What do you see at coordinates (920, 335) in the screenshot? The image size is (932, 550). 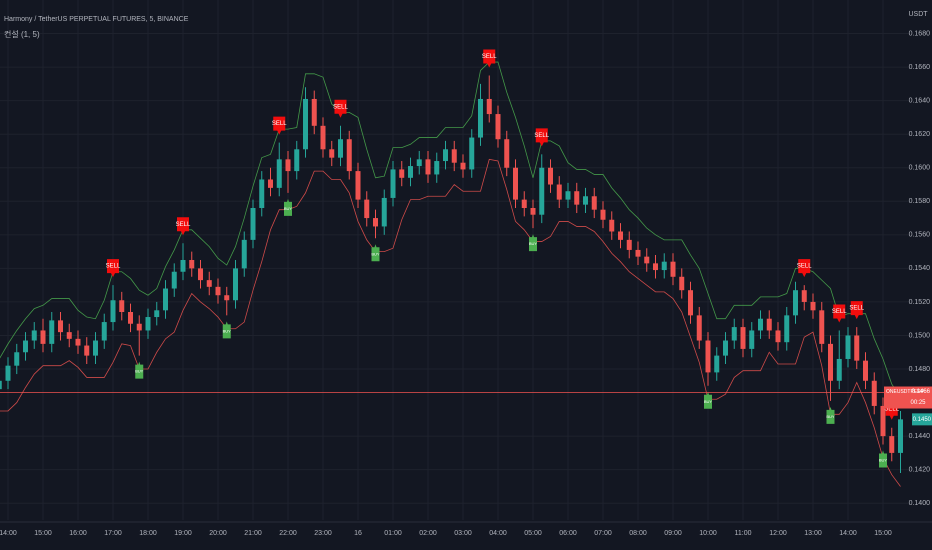 I see `y-tick-label: 0.1500` at bounding box center [920, 335].